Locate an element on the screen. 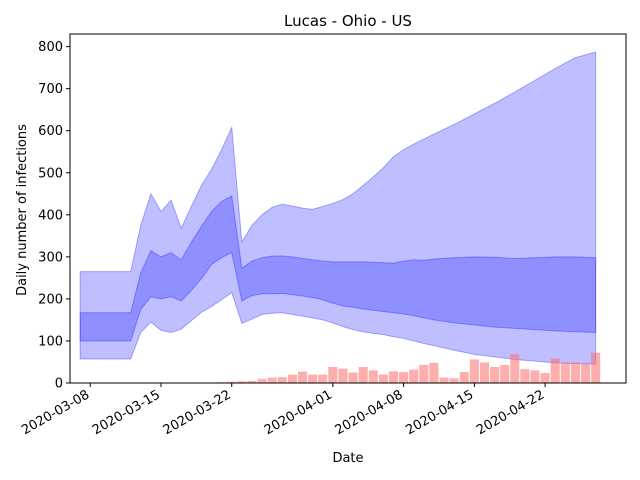 Image resolution: width=640 pixels, height=480 pixels. y-tick-label: 700 is located at coordinates (50, 89).